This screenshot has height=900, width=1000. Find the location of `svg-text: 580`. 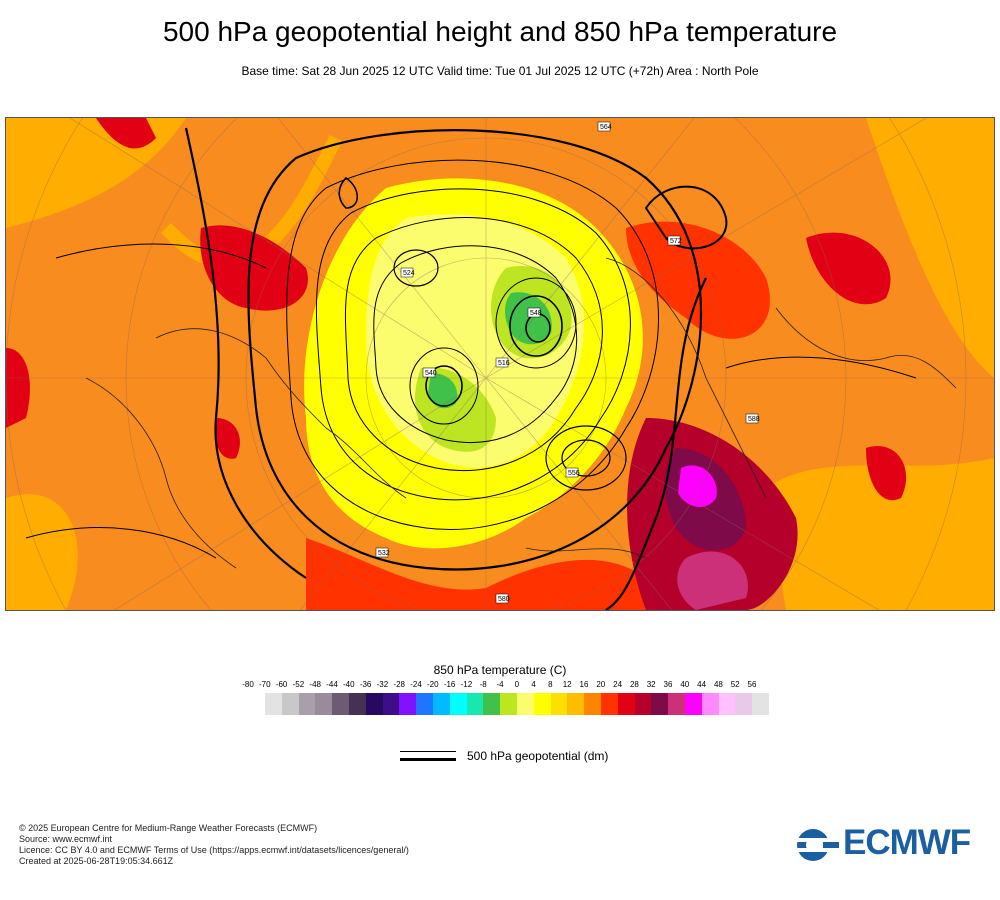

svg-text: 580 is located at coordinates (504, 599).